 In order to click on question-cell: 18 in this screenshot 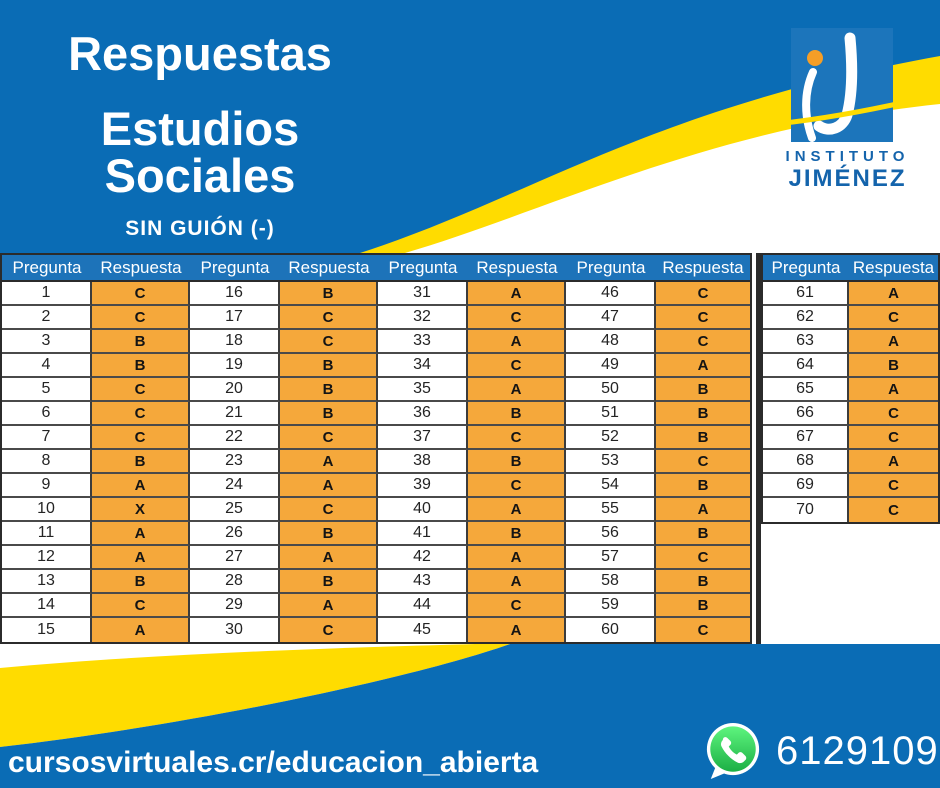, I will do `click(235, 342)`.